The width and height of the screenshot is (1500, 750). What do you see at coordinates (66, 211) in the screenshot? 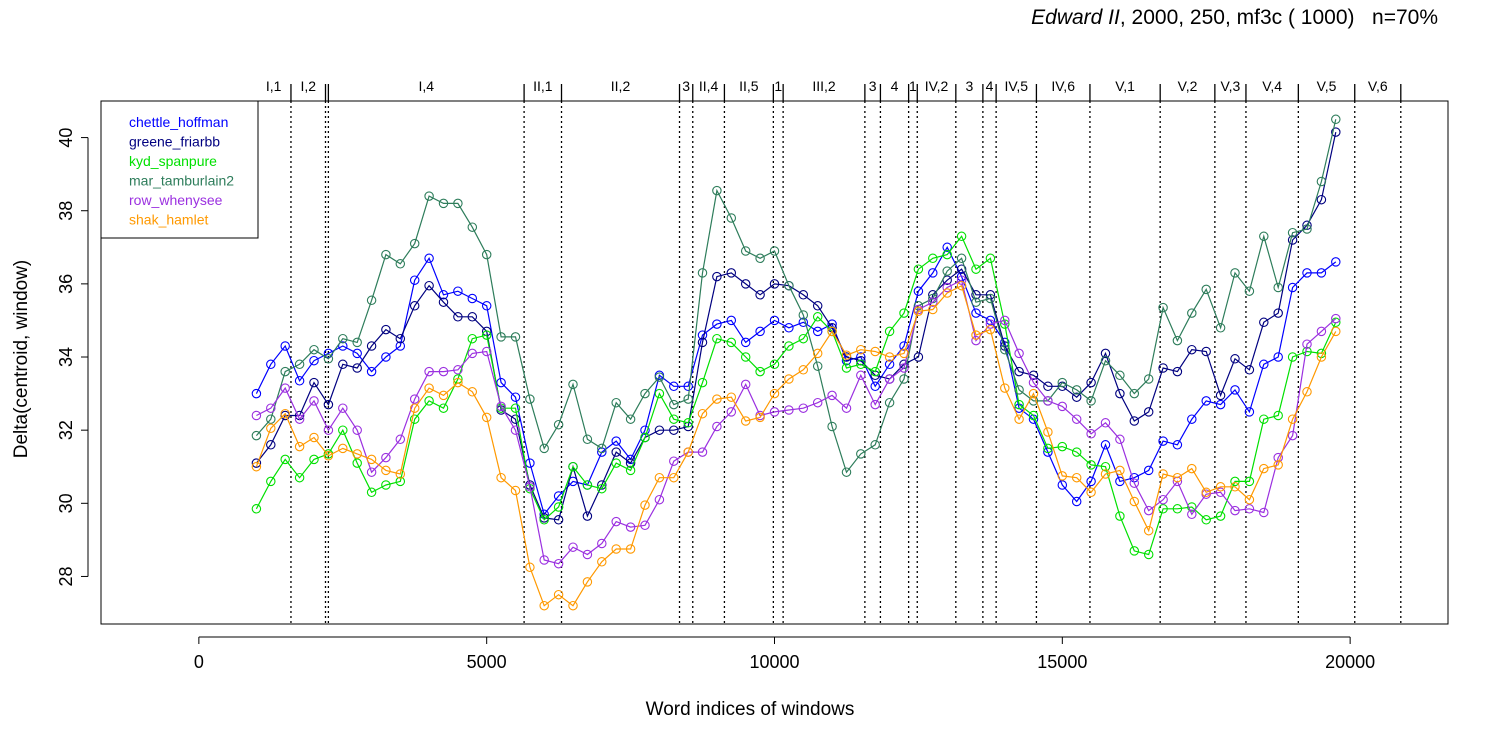
I see `y-tick-label: 38` at bounding box center [66, 211].